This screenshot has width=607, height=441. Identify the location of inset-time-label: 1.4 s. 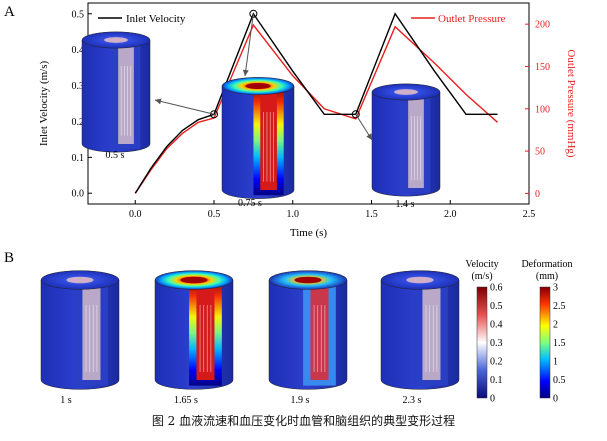
(405, 204).